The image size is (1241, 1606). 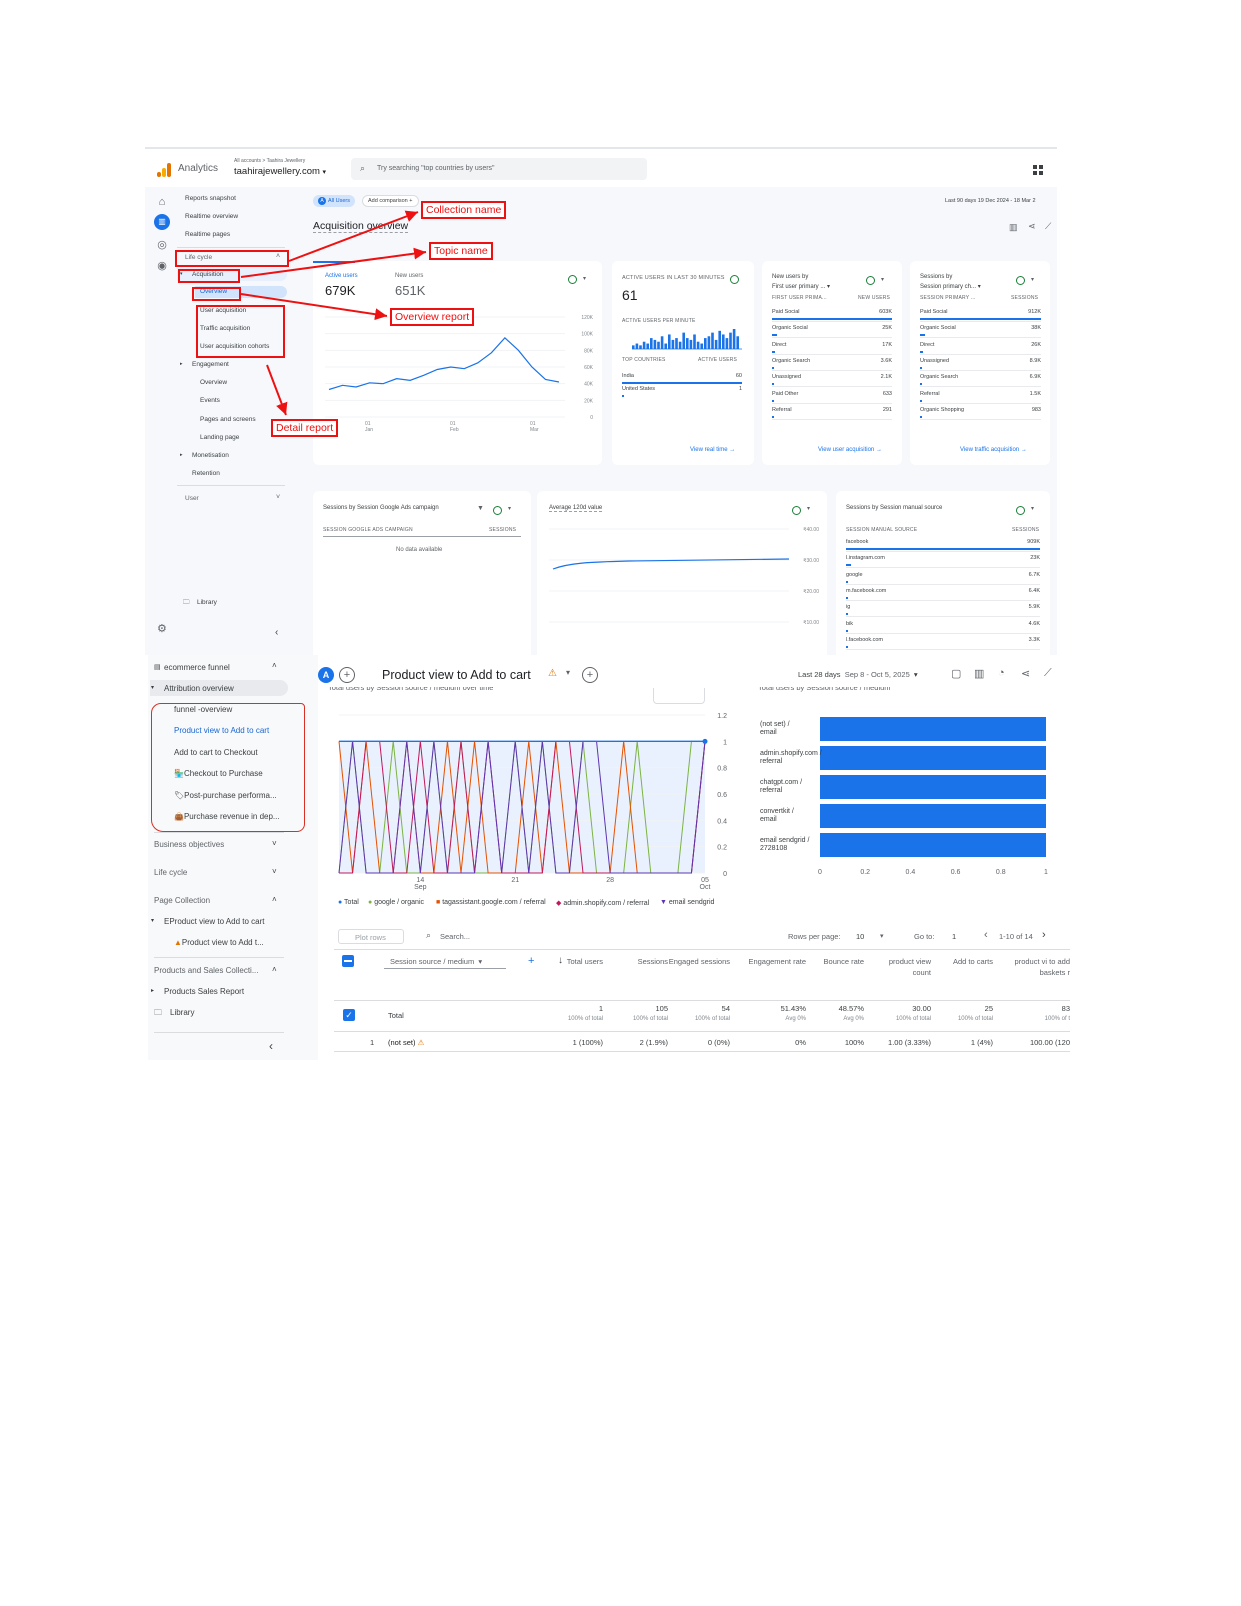 What do you see at coordinates (162, 222) in the screenshot?
I see `reports-icon: ▥` at bounding box center [162, 222].